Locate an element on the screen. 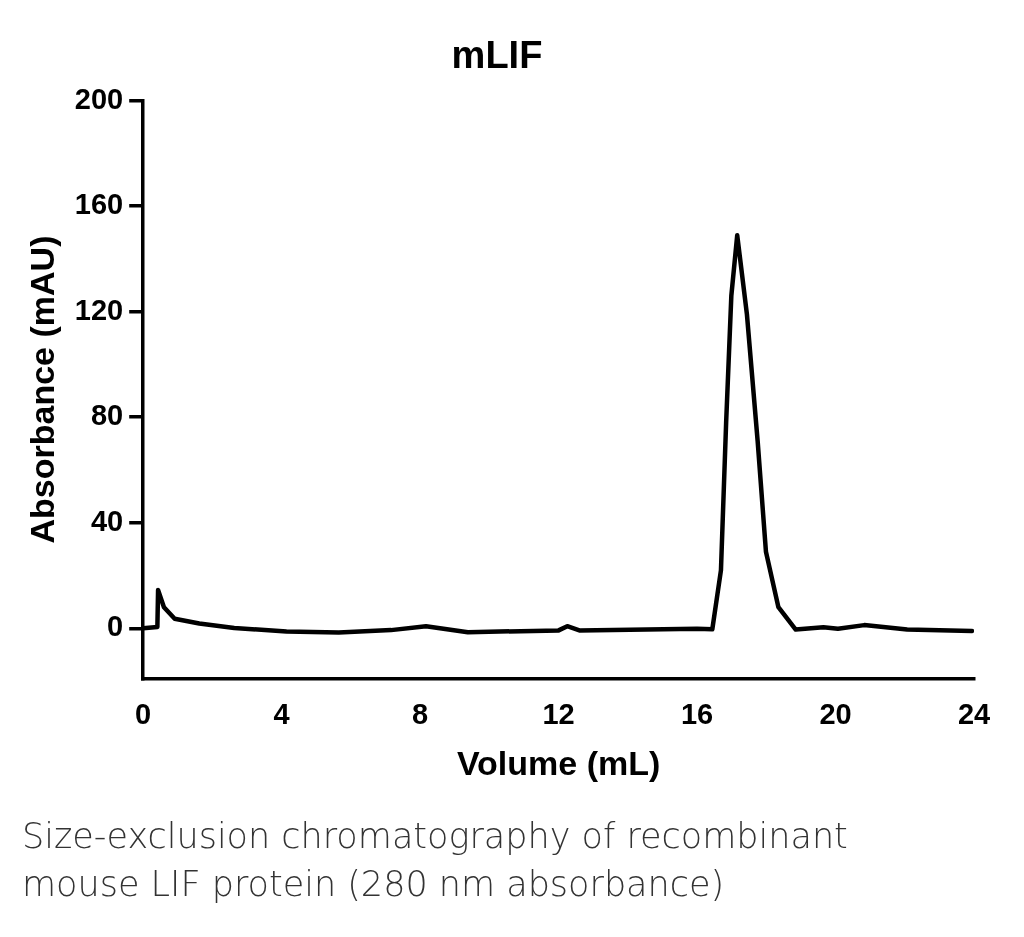 The height and width of the screenshot is (937, 1024). x-tick-label: 20 is located at coordinates (835, 713).